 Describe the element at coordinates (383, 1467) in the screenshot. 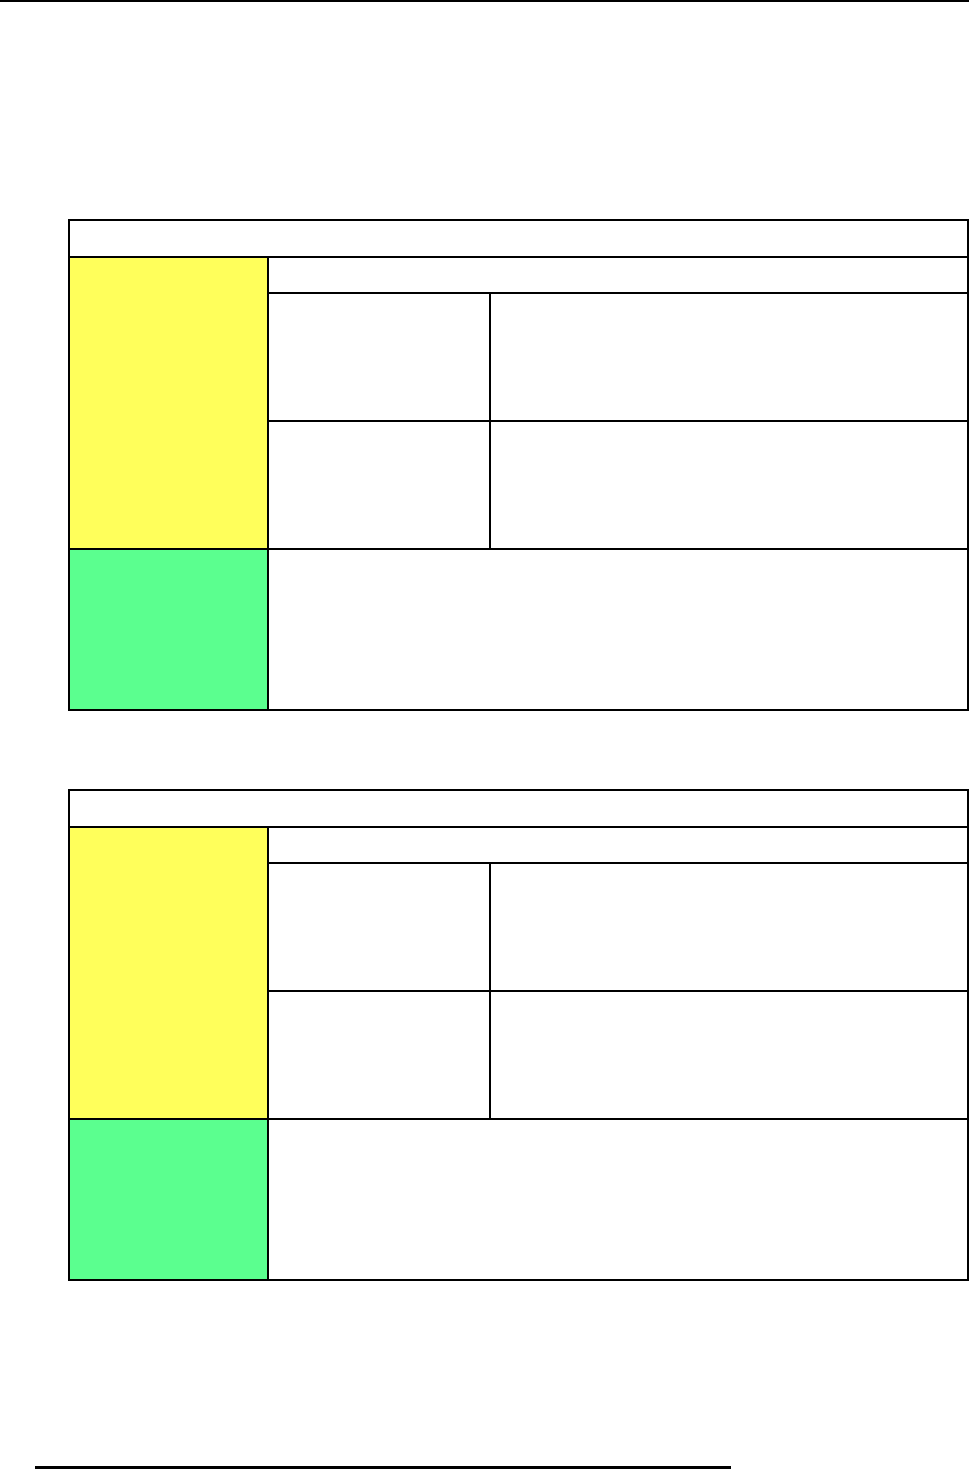

I see `footer-rule` at that location.